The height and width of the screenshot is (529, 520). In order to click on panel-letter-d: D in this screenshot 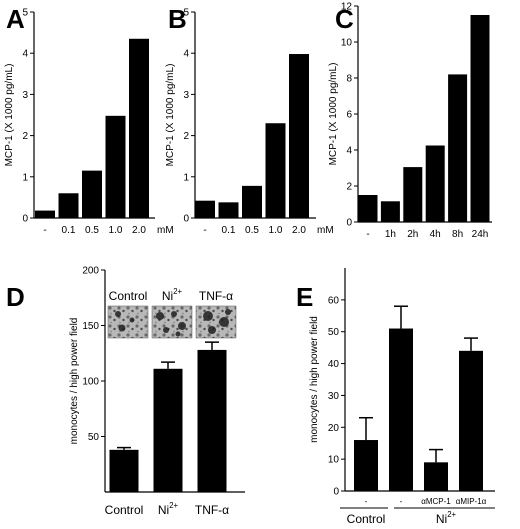, I will do `click(15, 297)`.